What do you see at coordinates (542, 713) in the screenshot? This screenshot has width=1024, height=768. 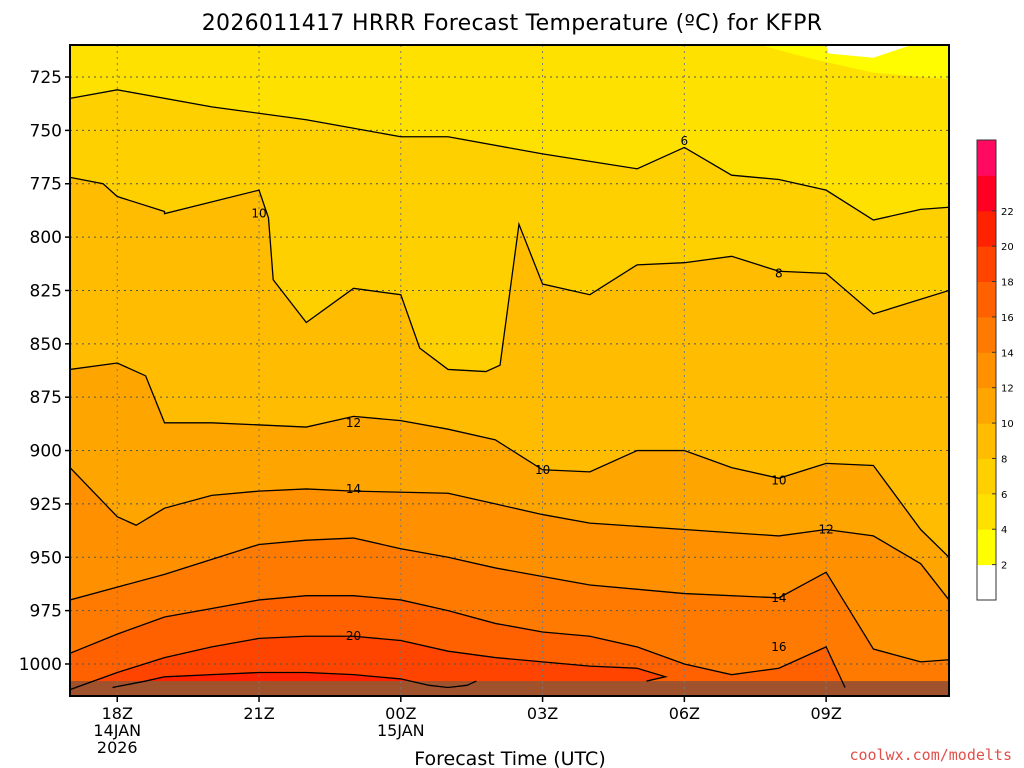 I see `x-tick-label: 03Z` at bounding box center [542, 713].